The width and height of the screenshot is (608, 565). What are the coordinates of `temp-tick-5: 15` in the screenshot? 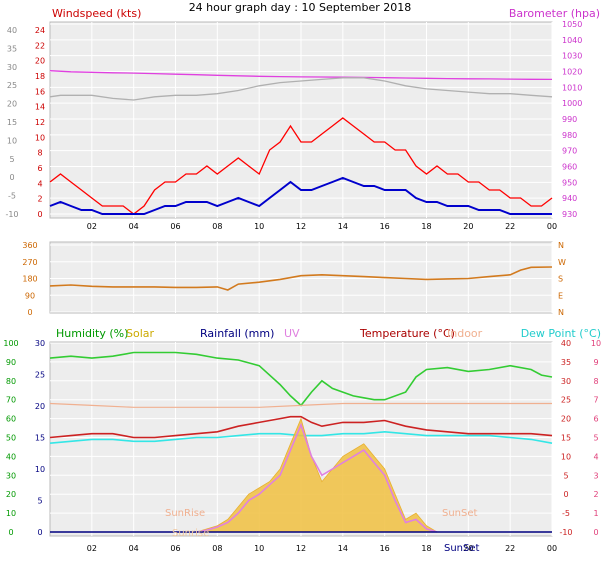 It's located at (566, 438).